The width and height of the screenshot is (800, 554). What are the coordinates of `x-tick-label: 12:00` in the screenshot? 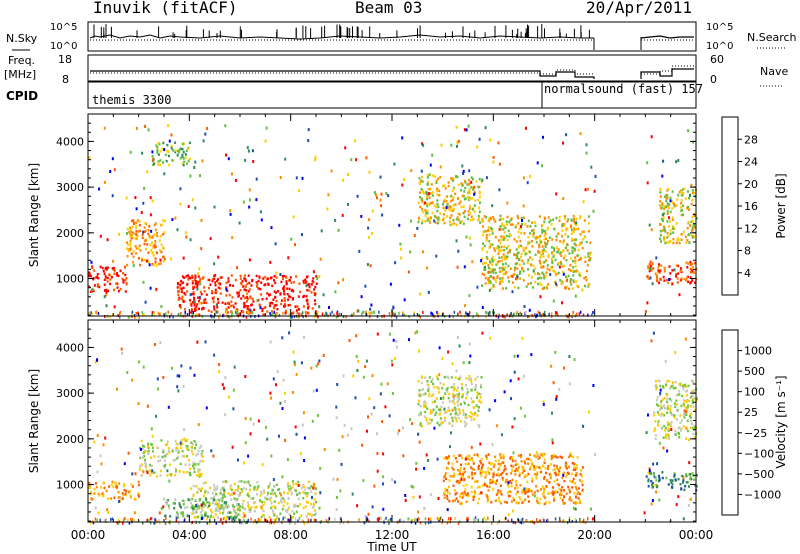 It's located at (392, 535).